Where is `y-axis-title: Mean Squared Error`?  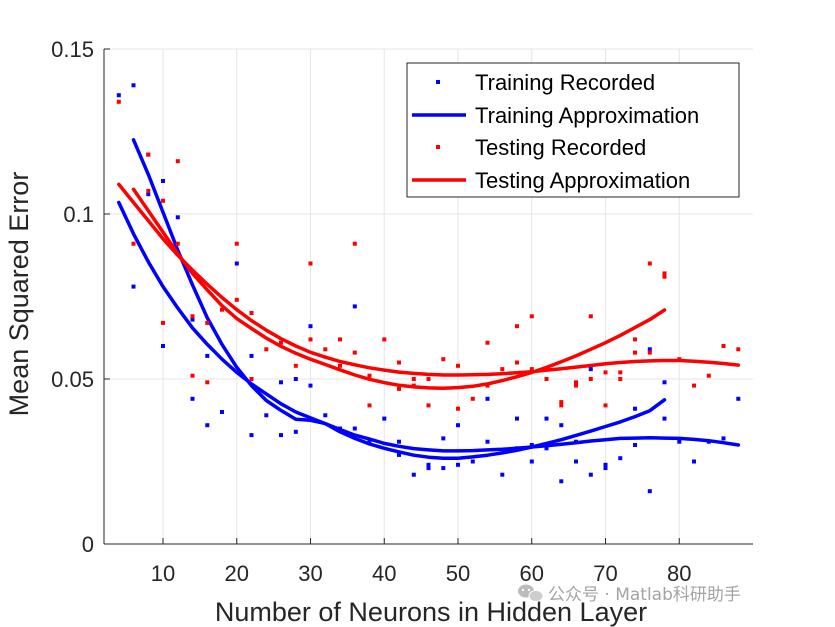 y-axis-title: Mean Squared Error is located at coordinates (19, 294).